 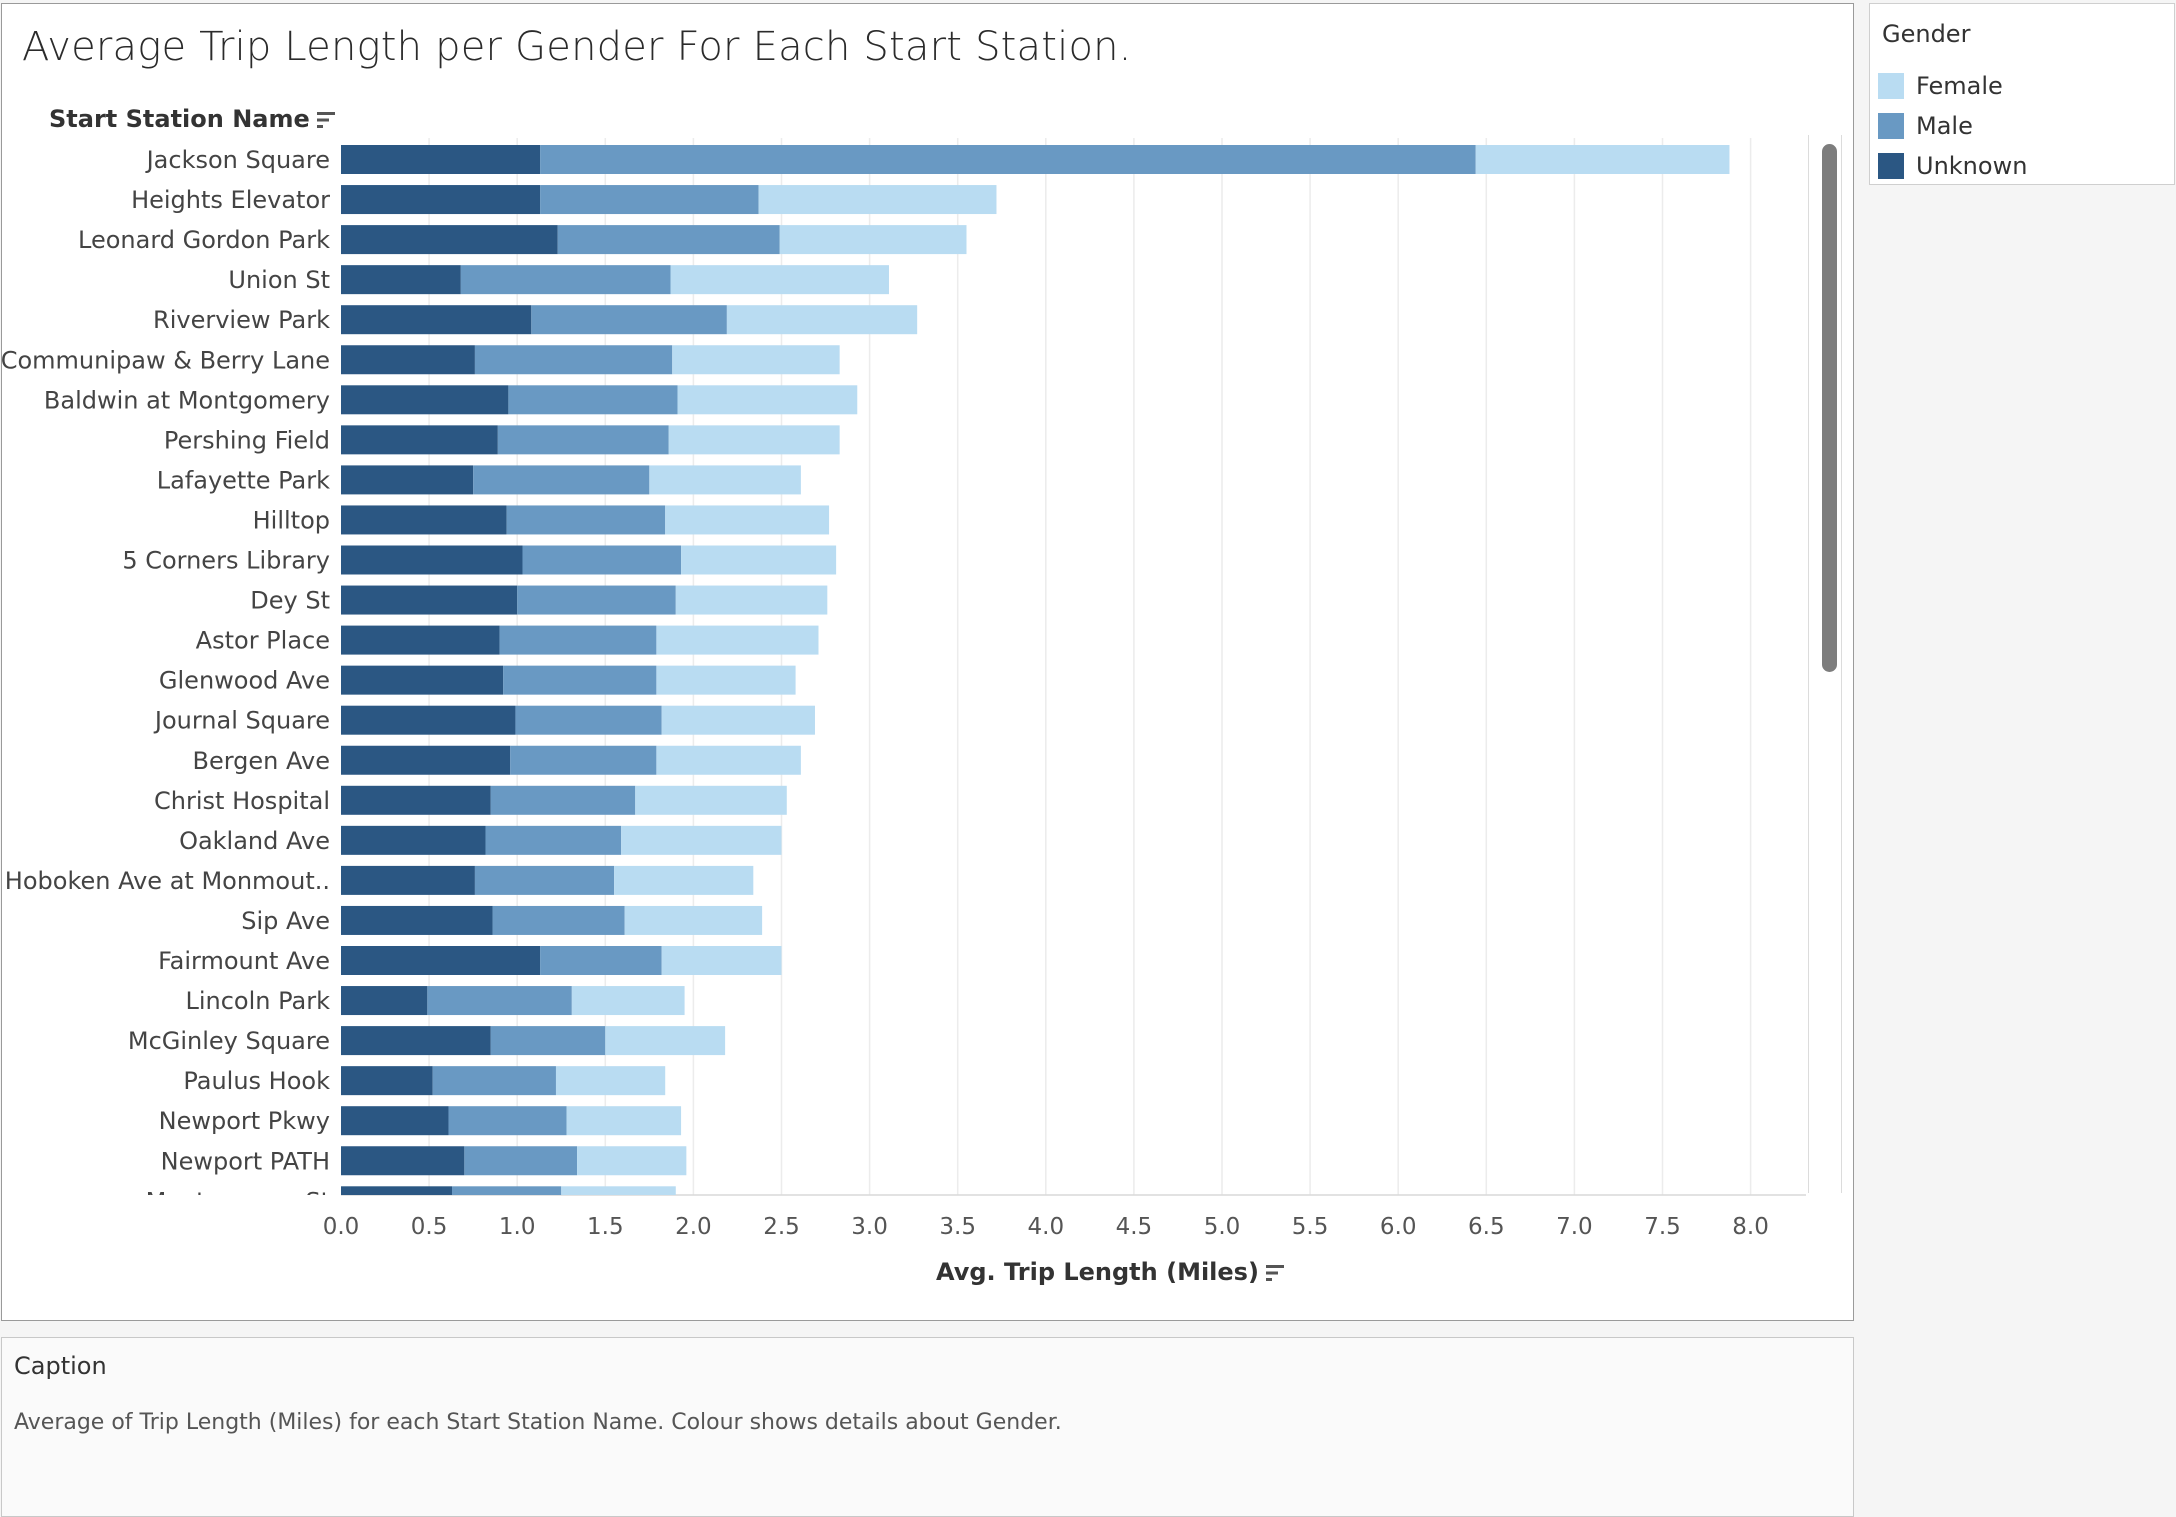 What do you see at coordinates (1925, 126) in the screenshot?
I see `legend-item-male: Male` at bounding box center [1925, 126].